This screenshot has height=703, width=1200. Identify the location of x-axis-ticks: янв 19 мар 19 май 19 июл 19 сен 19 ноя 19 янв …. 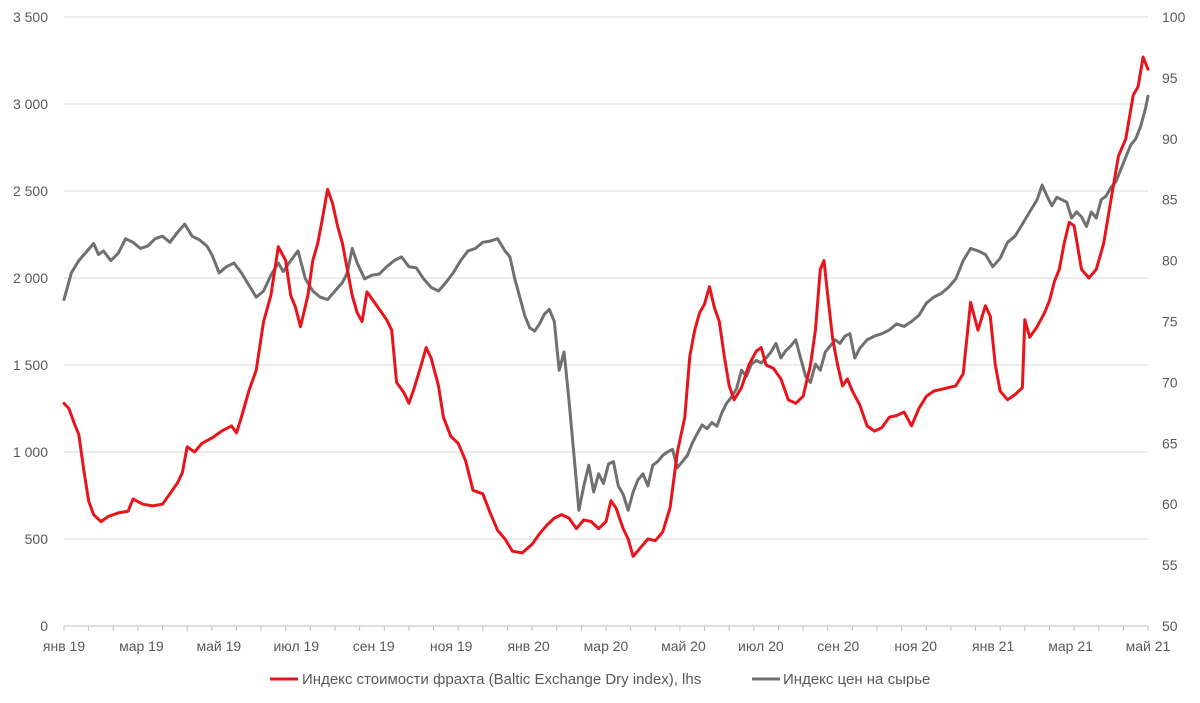
(607, 640).